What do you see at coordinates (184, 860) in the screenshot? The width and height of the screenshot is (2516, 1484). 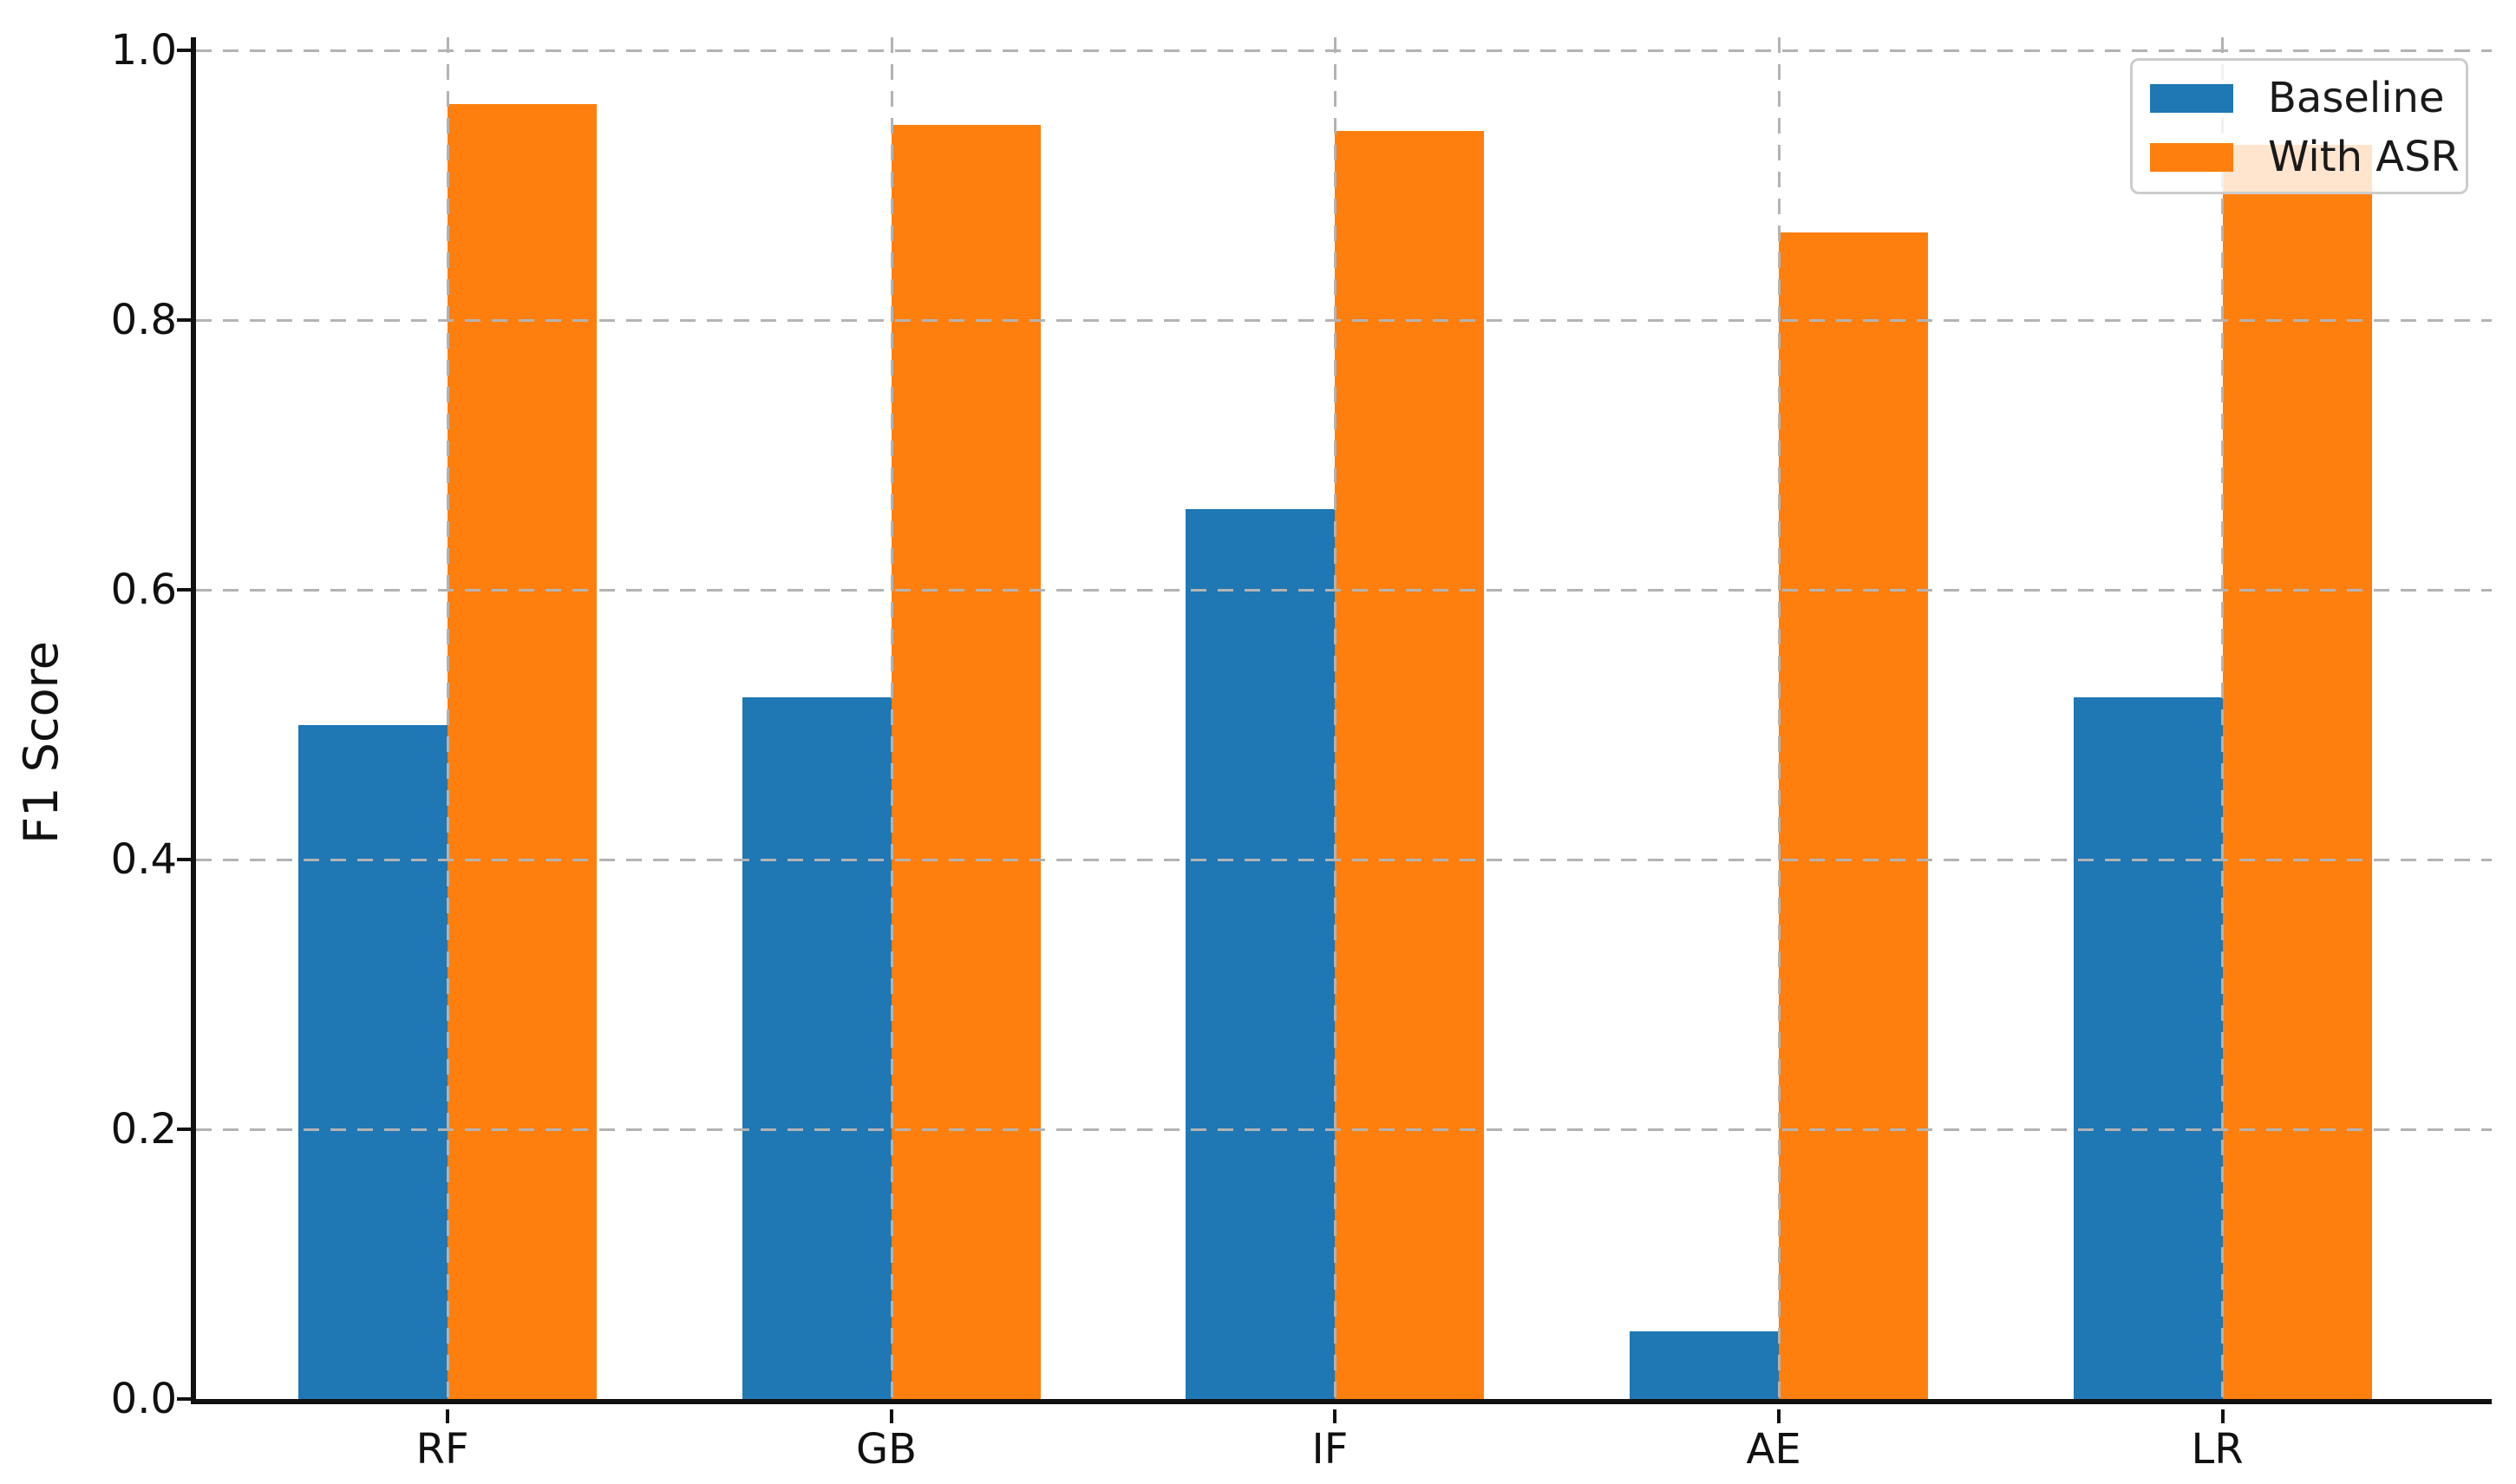 I see `y-tick-mark-0.4` at bounding box center [184, 860].